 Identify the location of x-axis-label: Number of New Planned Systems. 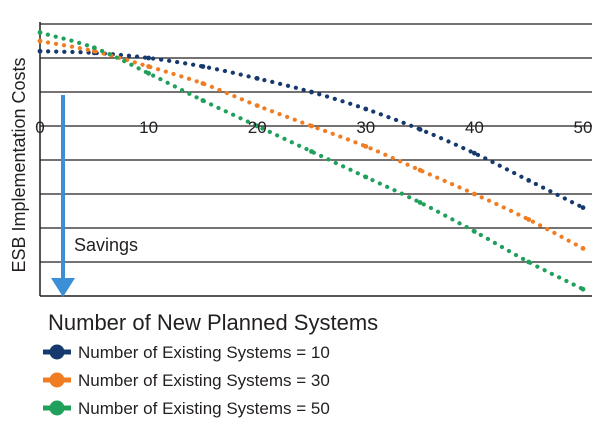
(213, 322).